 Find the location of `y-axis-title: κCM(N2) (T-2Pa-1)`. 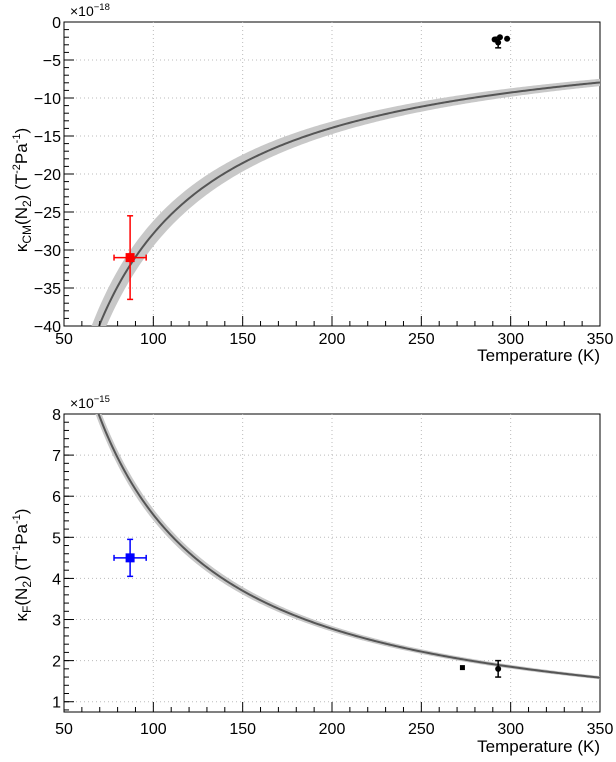

y-axis-title: κCM(N2) (T-2Pa-1) is located at coordinates (22, 190).